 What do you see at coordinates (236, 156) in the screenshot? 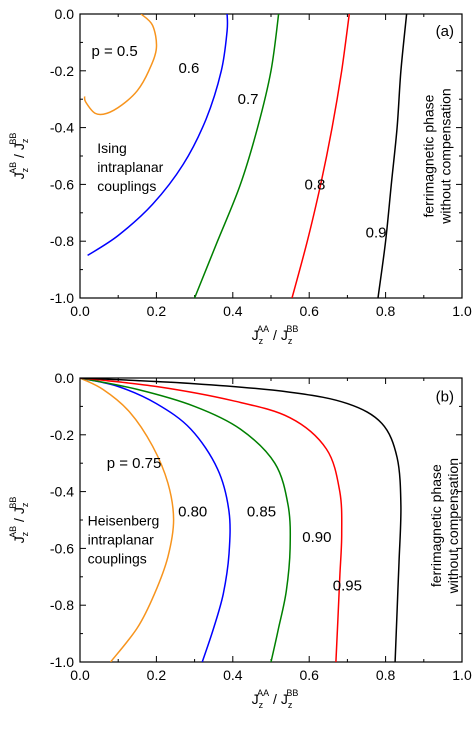
I see `series-line-0.7` at bounding box center [236, 156].